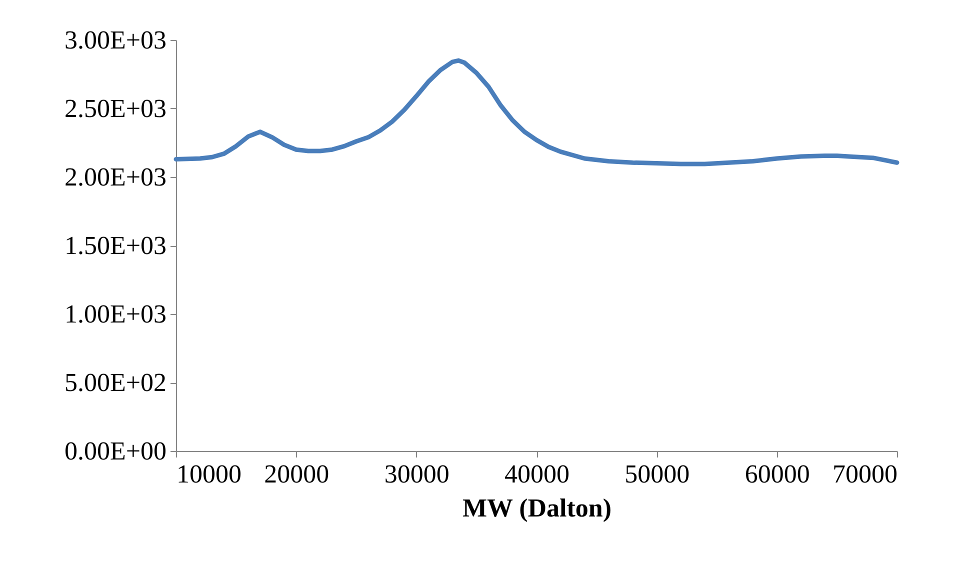  Describe the element at coordinates (115, 177) in the screenshot. I see `y-tick-label: 2.00E+03` at that location.